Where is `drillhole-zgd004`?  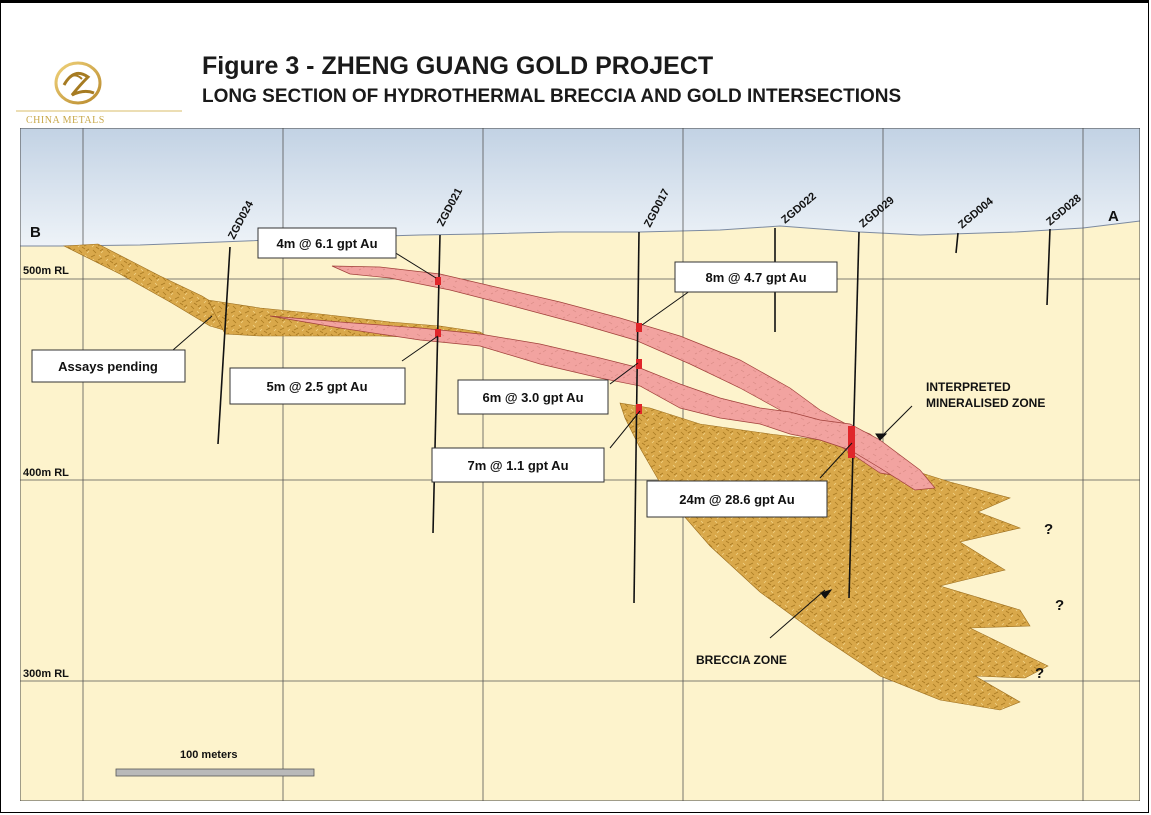
drillhole-zgd004 is located at coordinates (957, 243).